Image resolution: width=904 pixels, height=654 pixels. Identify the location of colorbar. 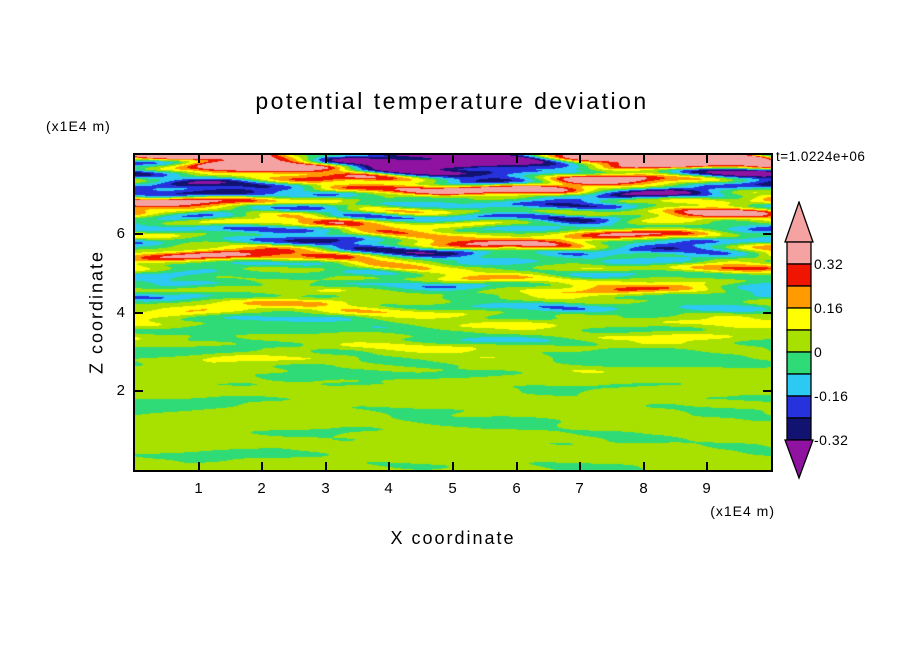
(799, 340).